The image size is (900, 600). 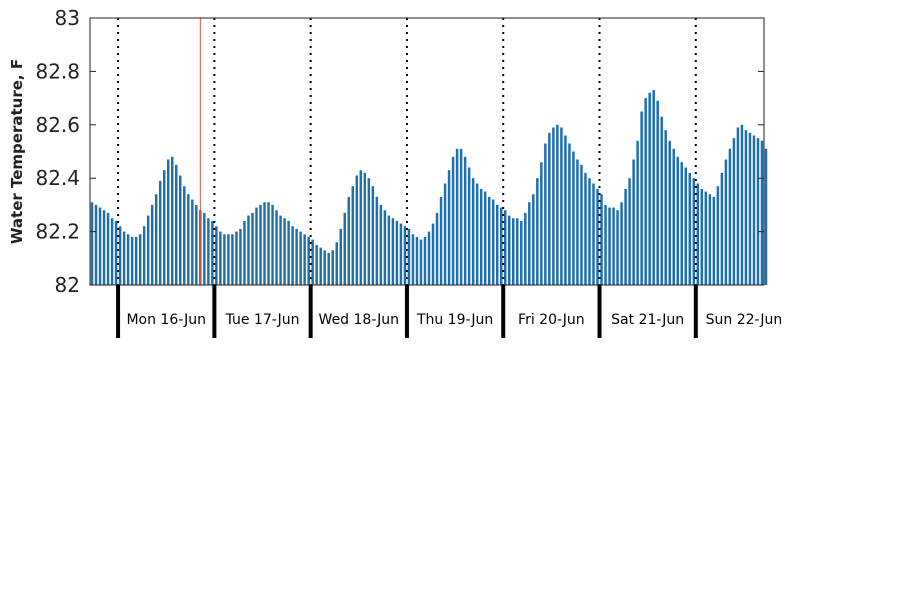 What do you see at coordinates (67, 18) in the screenshot?
I see `y-tick-label: 83` at bounding box center [67, 18].